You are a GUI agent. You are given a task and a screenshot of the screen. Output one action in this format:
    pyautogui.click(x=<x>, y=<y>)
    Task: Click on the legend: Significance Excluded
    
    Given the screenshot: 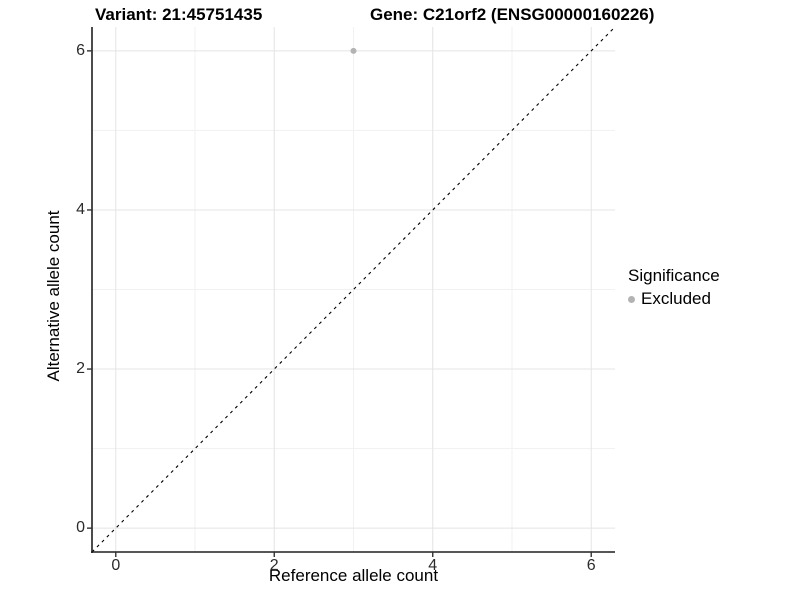 What is the action you would take?
    pyautogui.click(x=674, y=287)
    